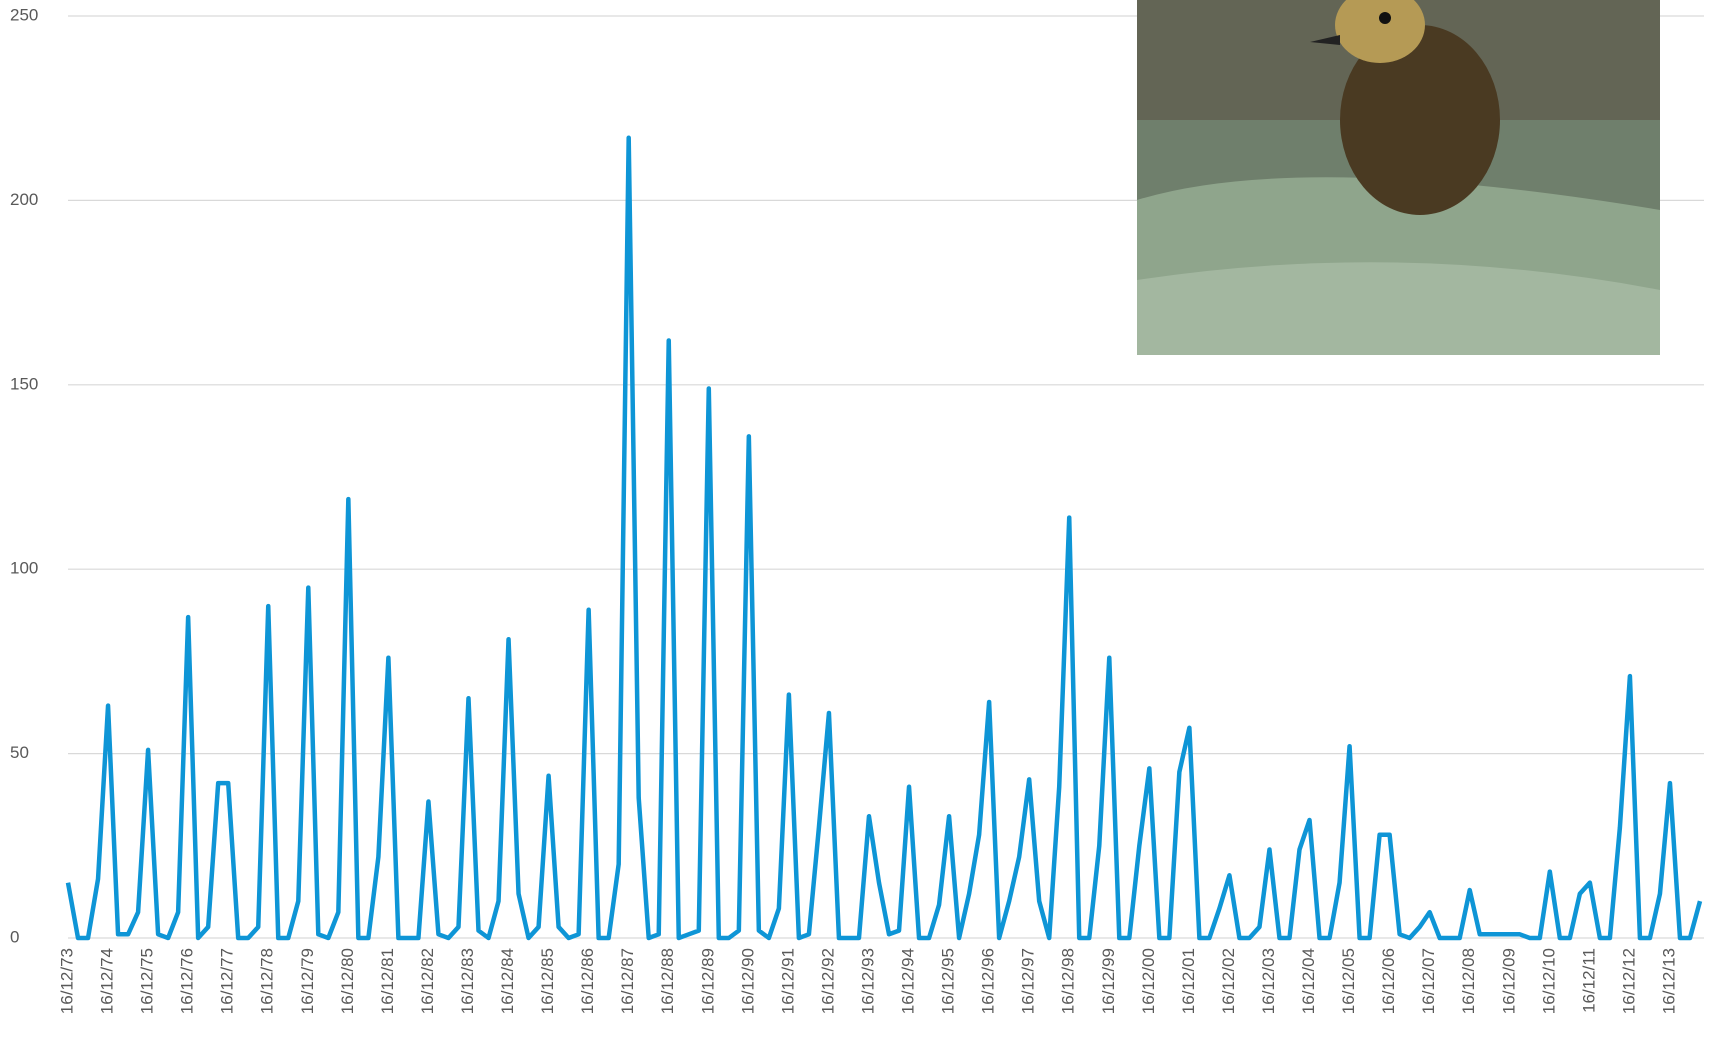  I want to click on x-tick-label: 16/12/89, so click(707, 981).